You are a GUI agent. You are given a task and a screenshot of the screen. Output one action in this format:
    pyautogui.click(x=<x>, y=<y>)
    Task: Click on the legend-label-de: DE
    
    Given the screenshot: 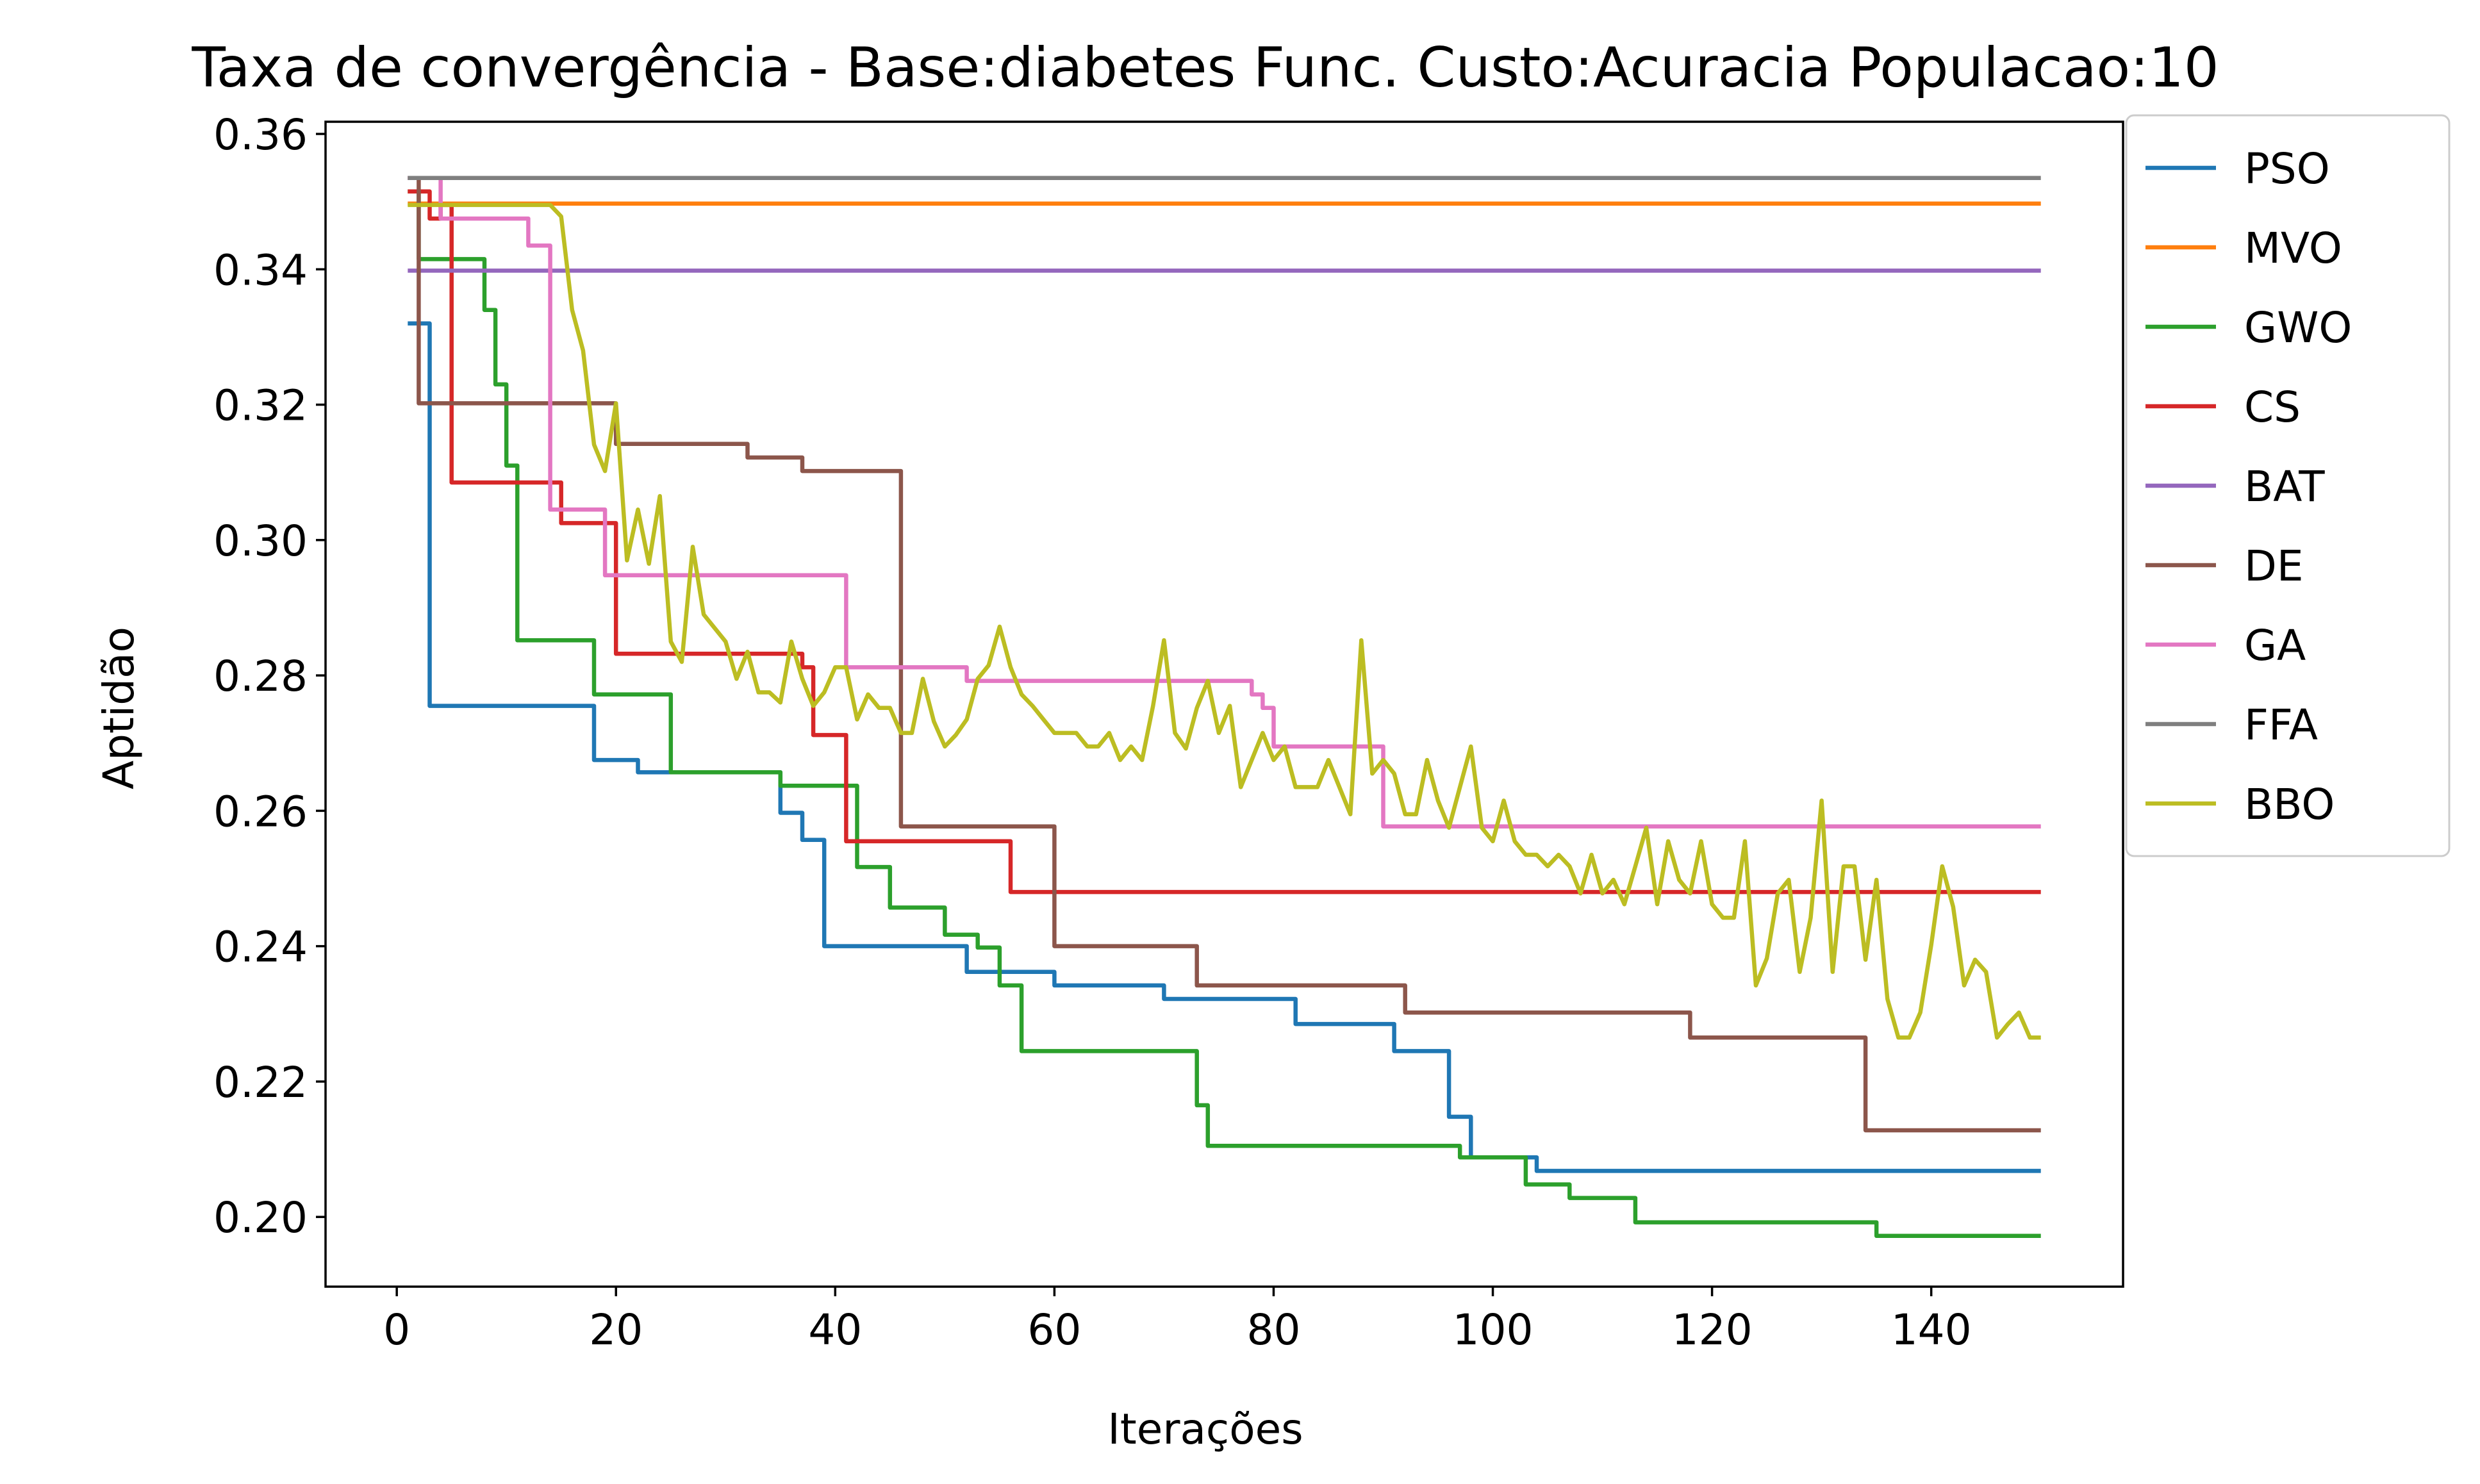 What is the action you would take?
    pyautogui.click(x=2274, y=566)
    